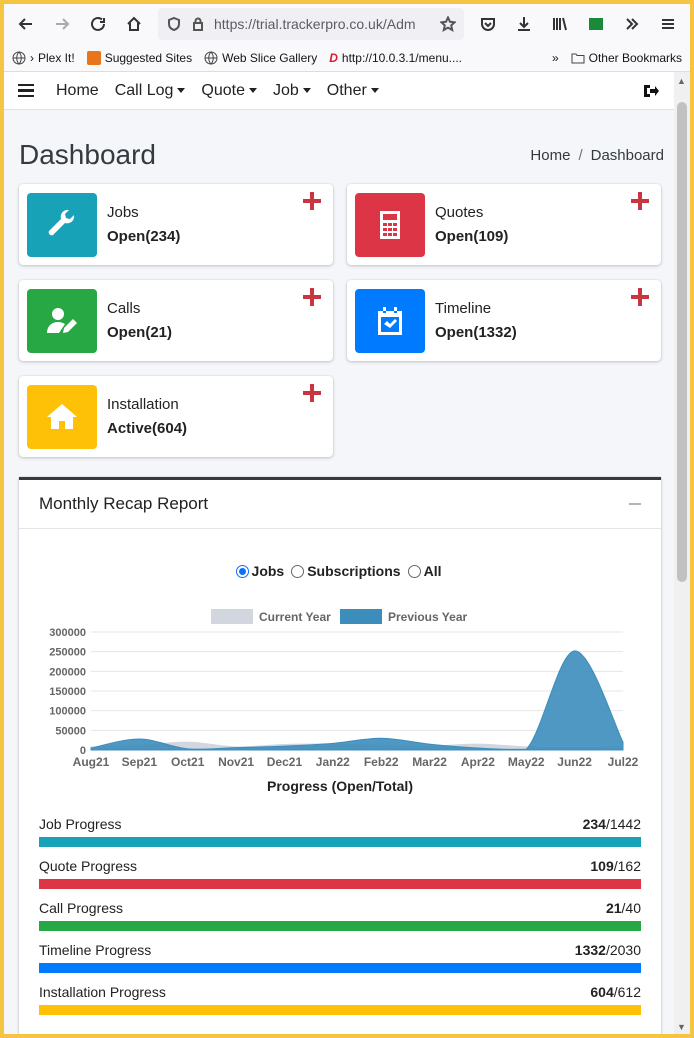  Describe the element at coordinates (62, 416) in the screenshot. I see `home-icon` at that location.